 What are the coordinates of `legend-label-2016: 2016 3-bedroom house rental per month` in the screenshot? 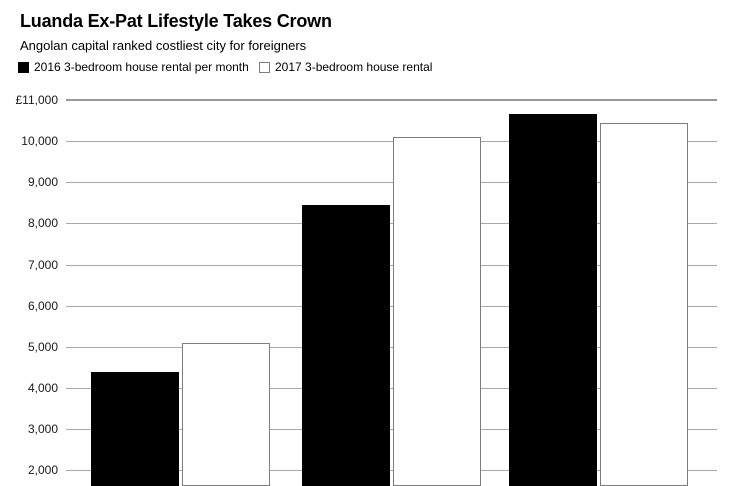 It's located at (141, 67).